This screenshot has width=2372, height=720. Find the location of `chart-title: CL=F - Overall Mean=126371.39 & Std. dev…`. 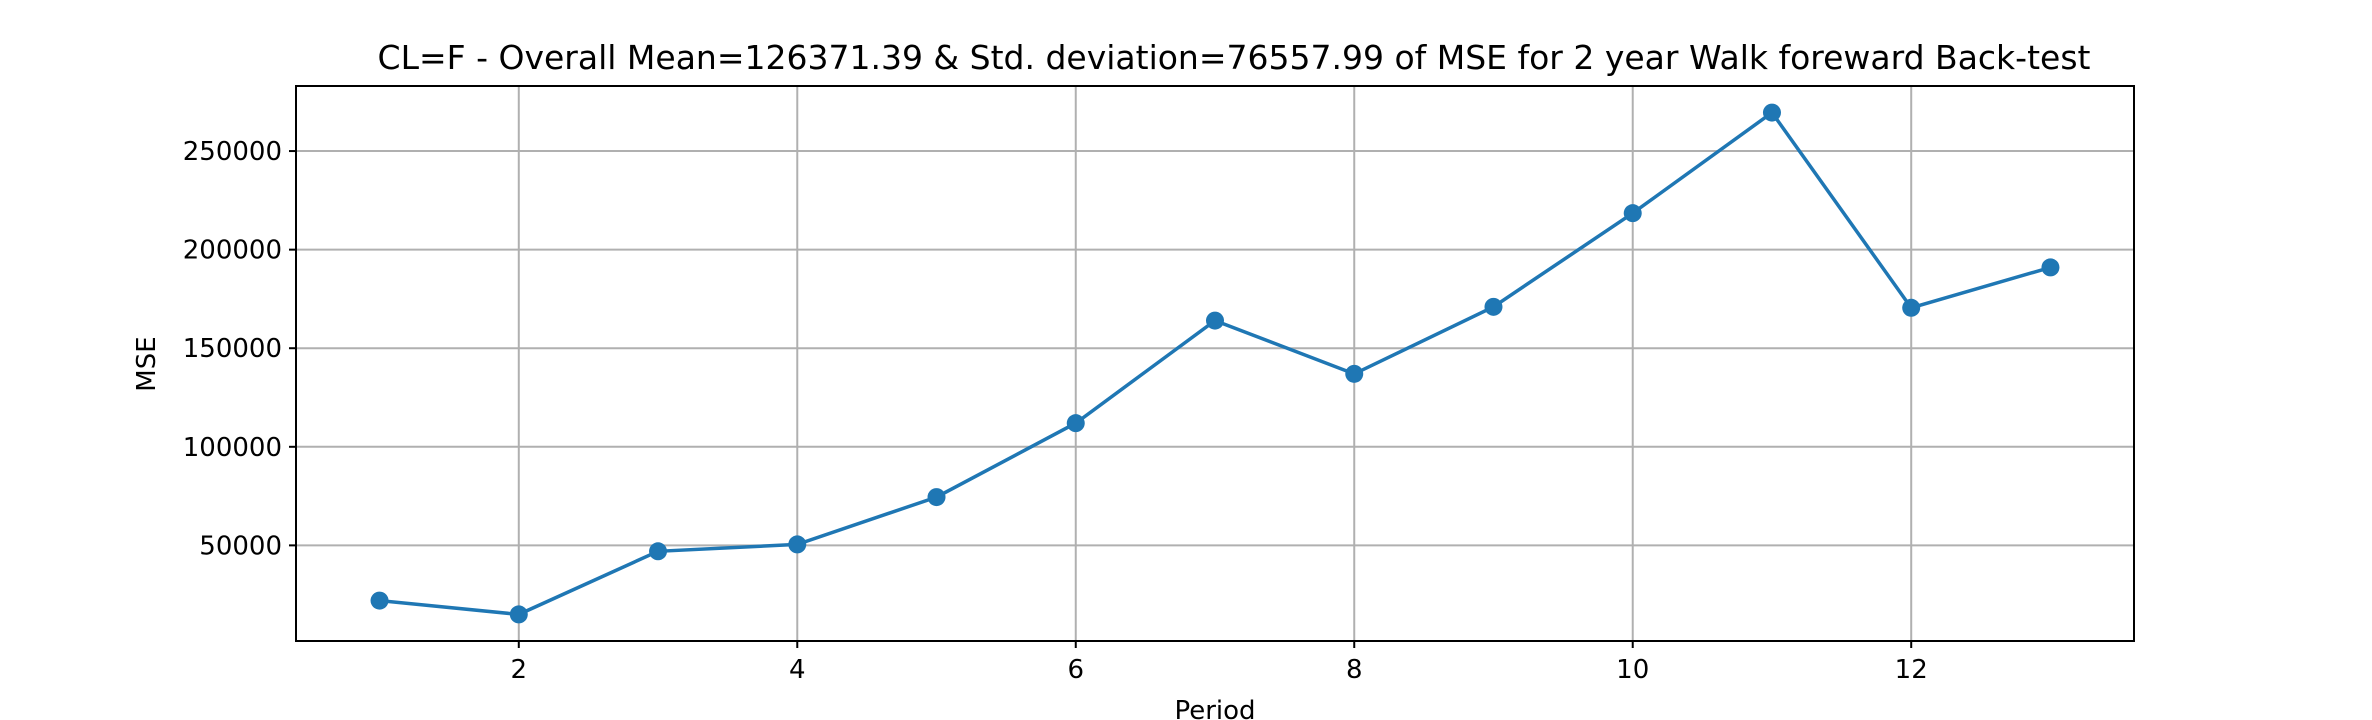

chart-title: CL=F - Overall Mean=126371.39 & Std. dev… is located at coordinates (1234, 57).